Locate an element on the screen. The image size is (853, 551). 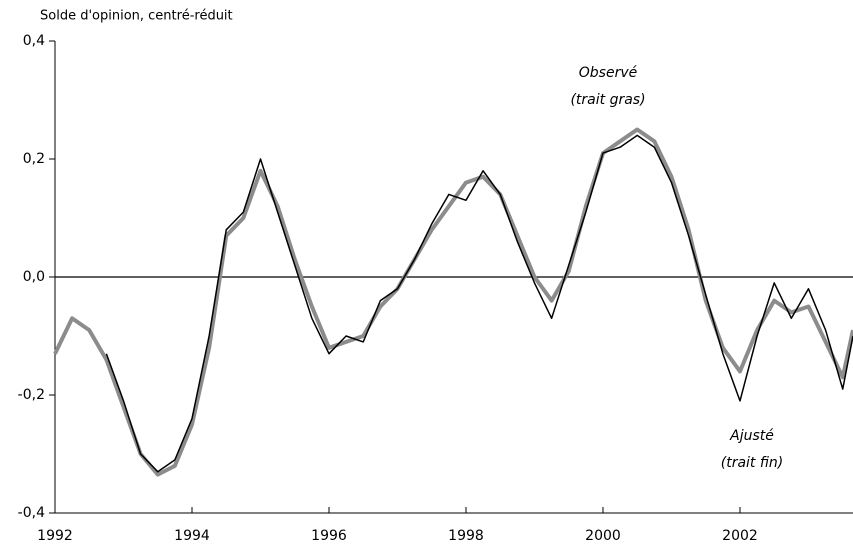
y-tick-label: 0,2 is located at coordinates (34, 159).